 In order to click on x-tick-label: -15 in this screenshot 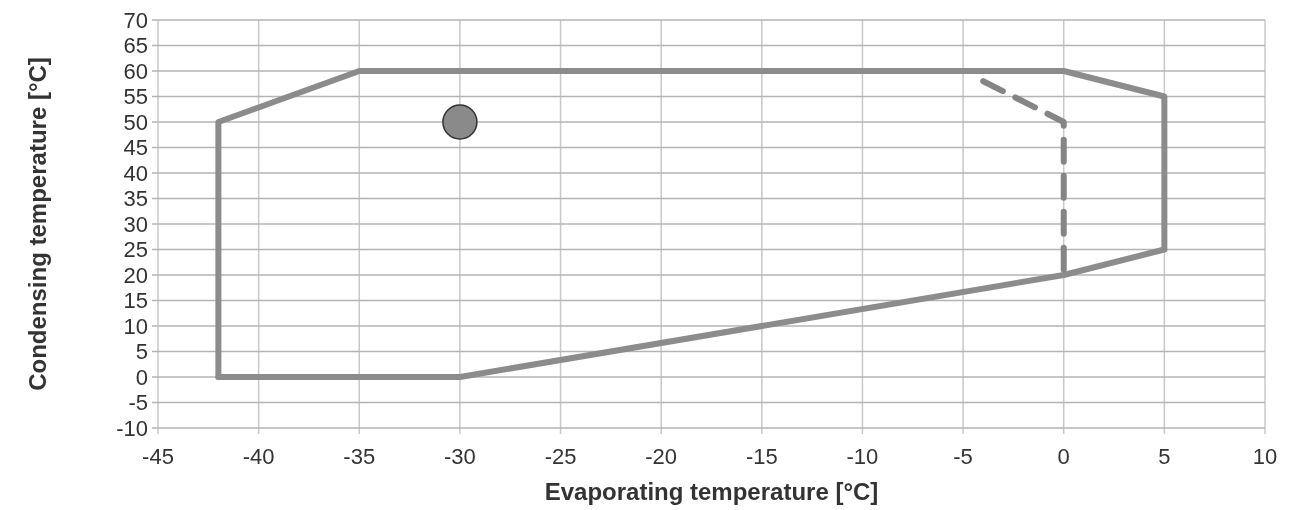, I will do `click(761, 456)`.